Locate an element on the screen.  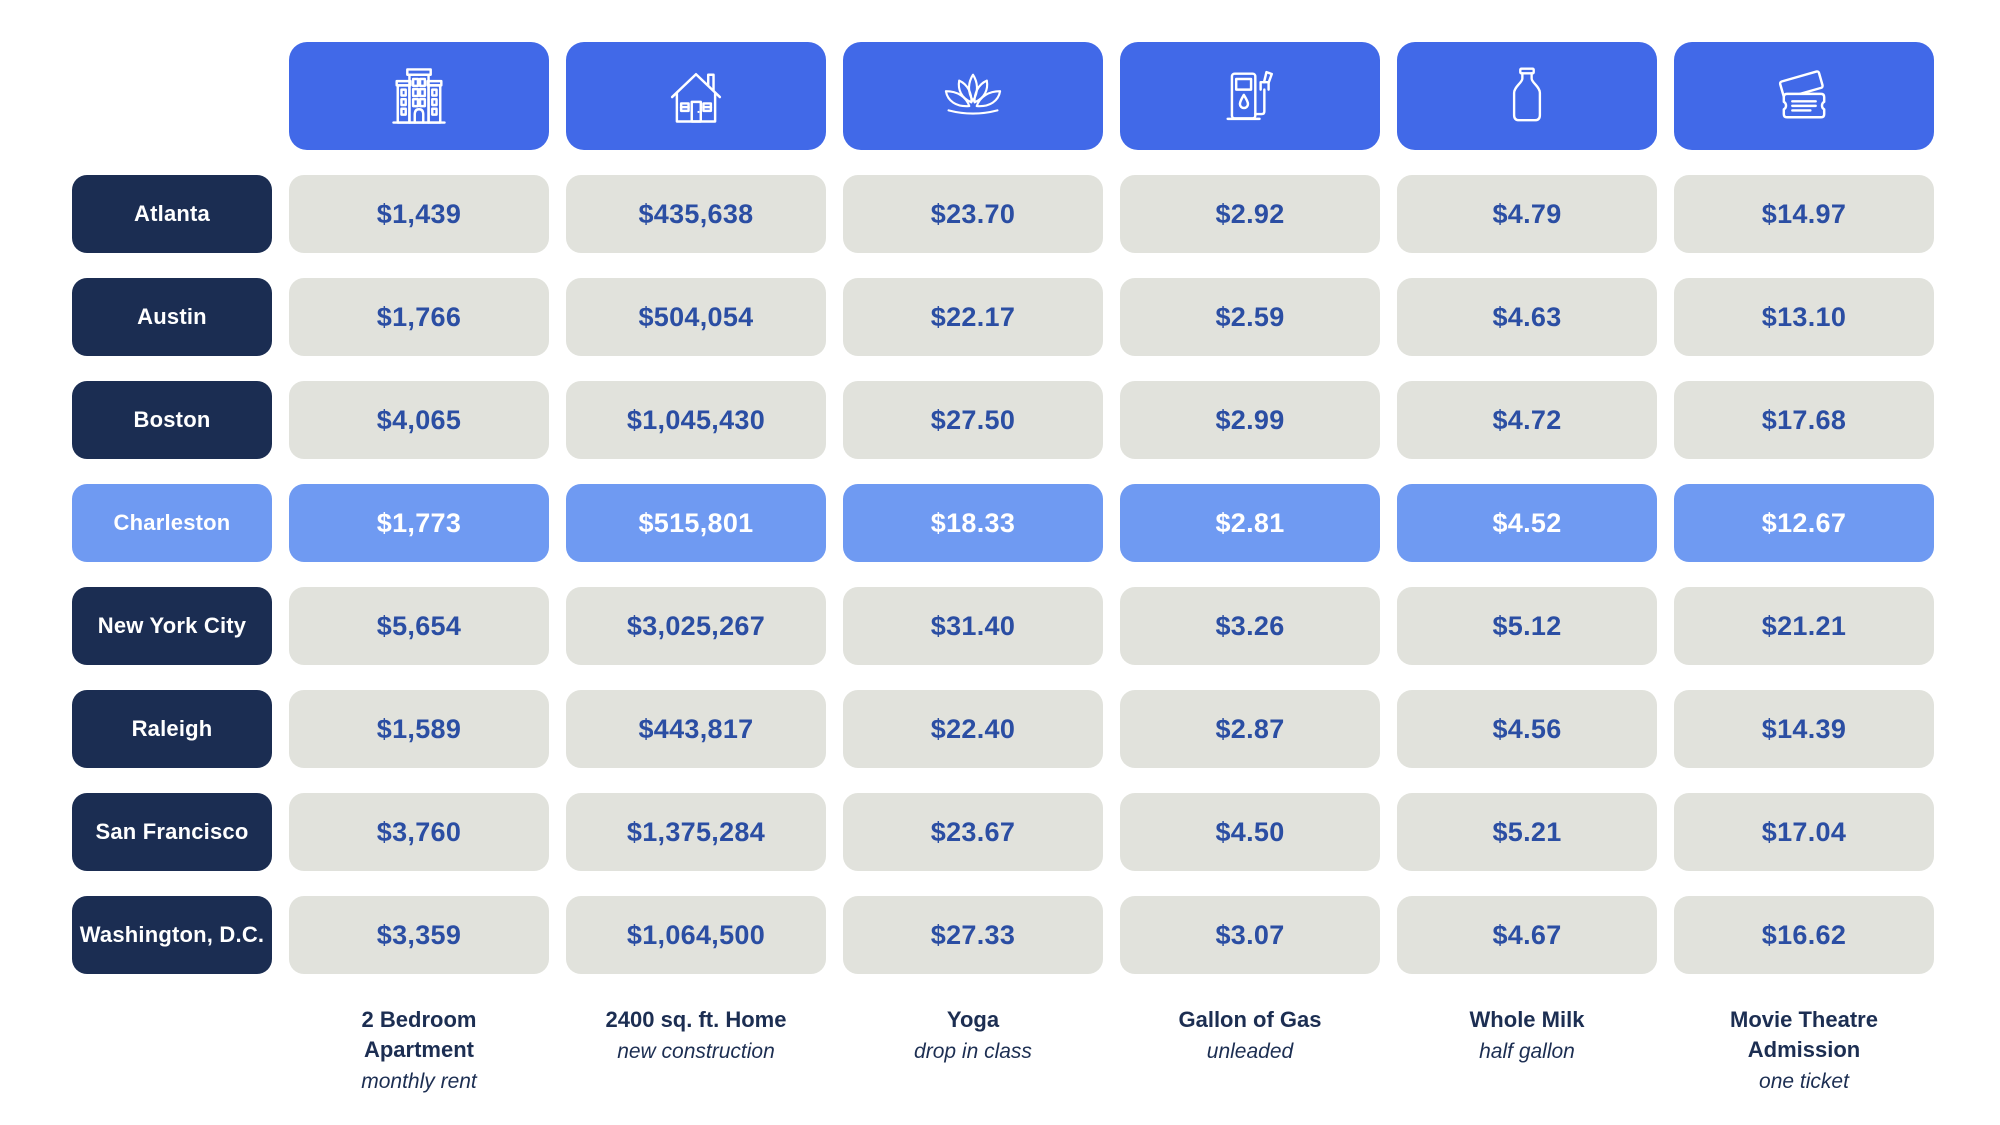
column-footnote-apartment: 2 Bedroom Apartment monthly rent is located at coordinates (419, 1048).